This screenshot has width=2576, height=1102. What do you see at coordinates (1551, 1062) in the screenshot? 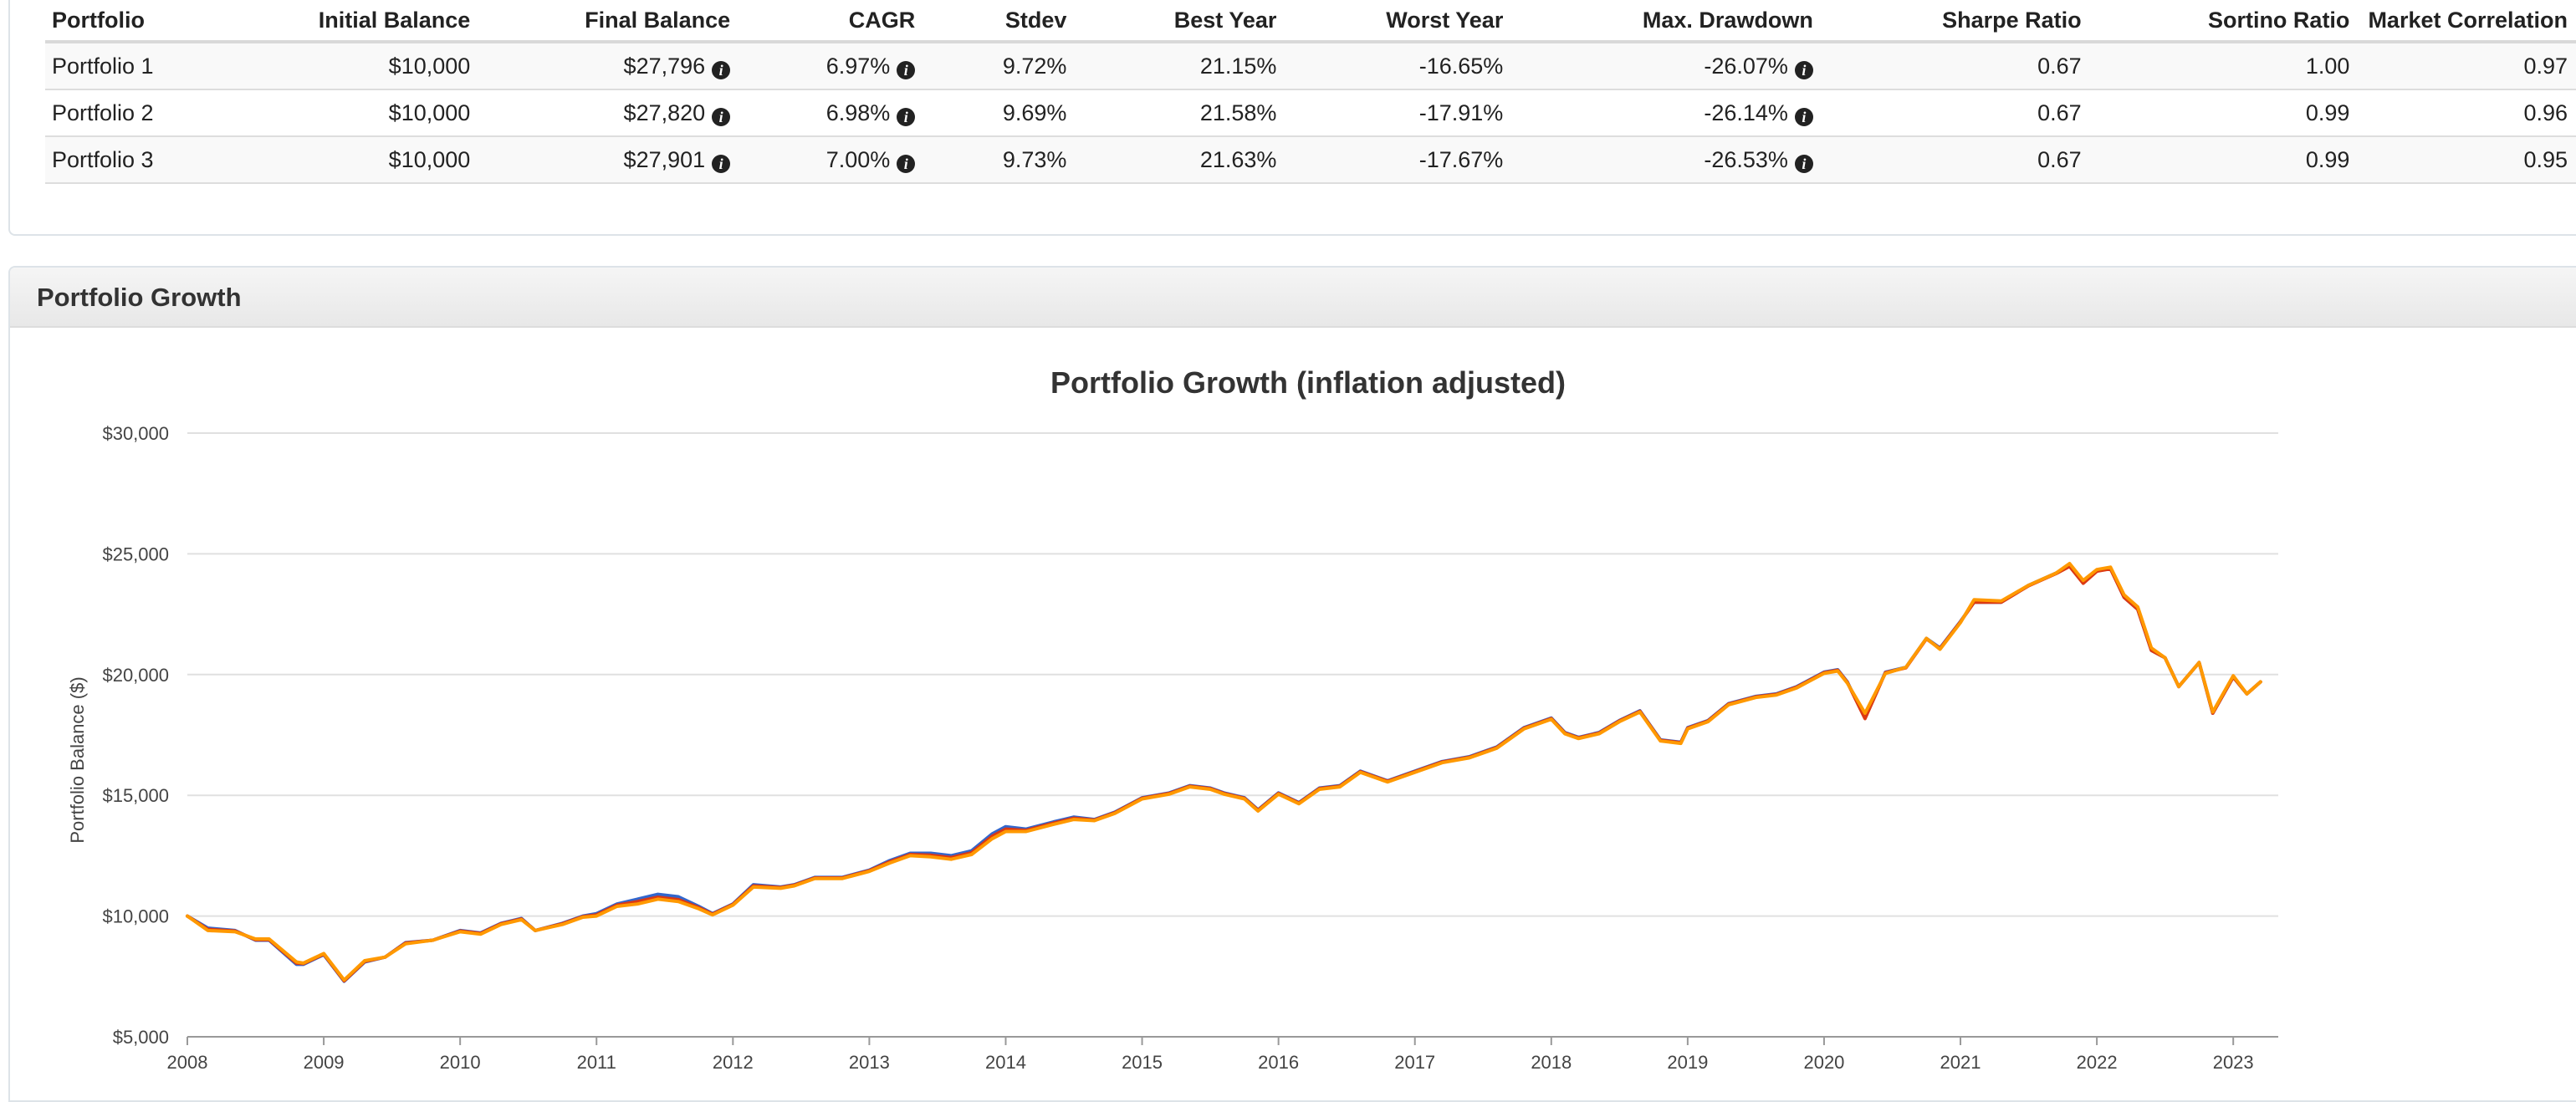
I see `x-tick-label: 2018` at bounding box center [1551, 1062].